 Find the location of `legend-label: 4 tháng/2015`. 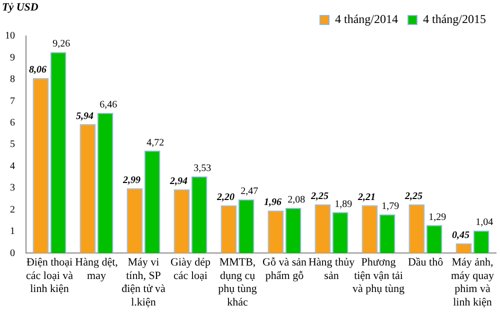

legend-label: 4 tháng/2015 is located at coordinates (454, 19).